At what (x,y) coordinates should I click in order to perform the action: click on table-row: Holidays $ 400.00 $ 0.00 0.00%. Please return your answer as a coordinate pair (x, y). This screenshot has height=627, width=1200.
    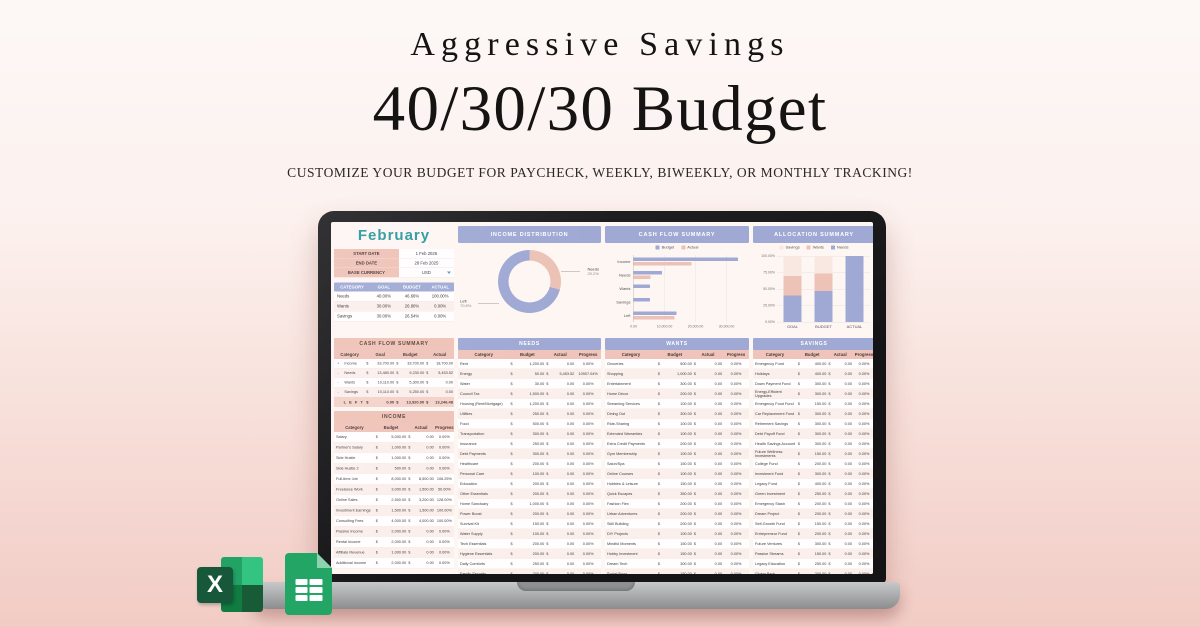
    Looking at the image, I should click on (813, 374).